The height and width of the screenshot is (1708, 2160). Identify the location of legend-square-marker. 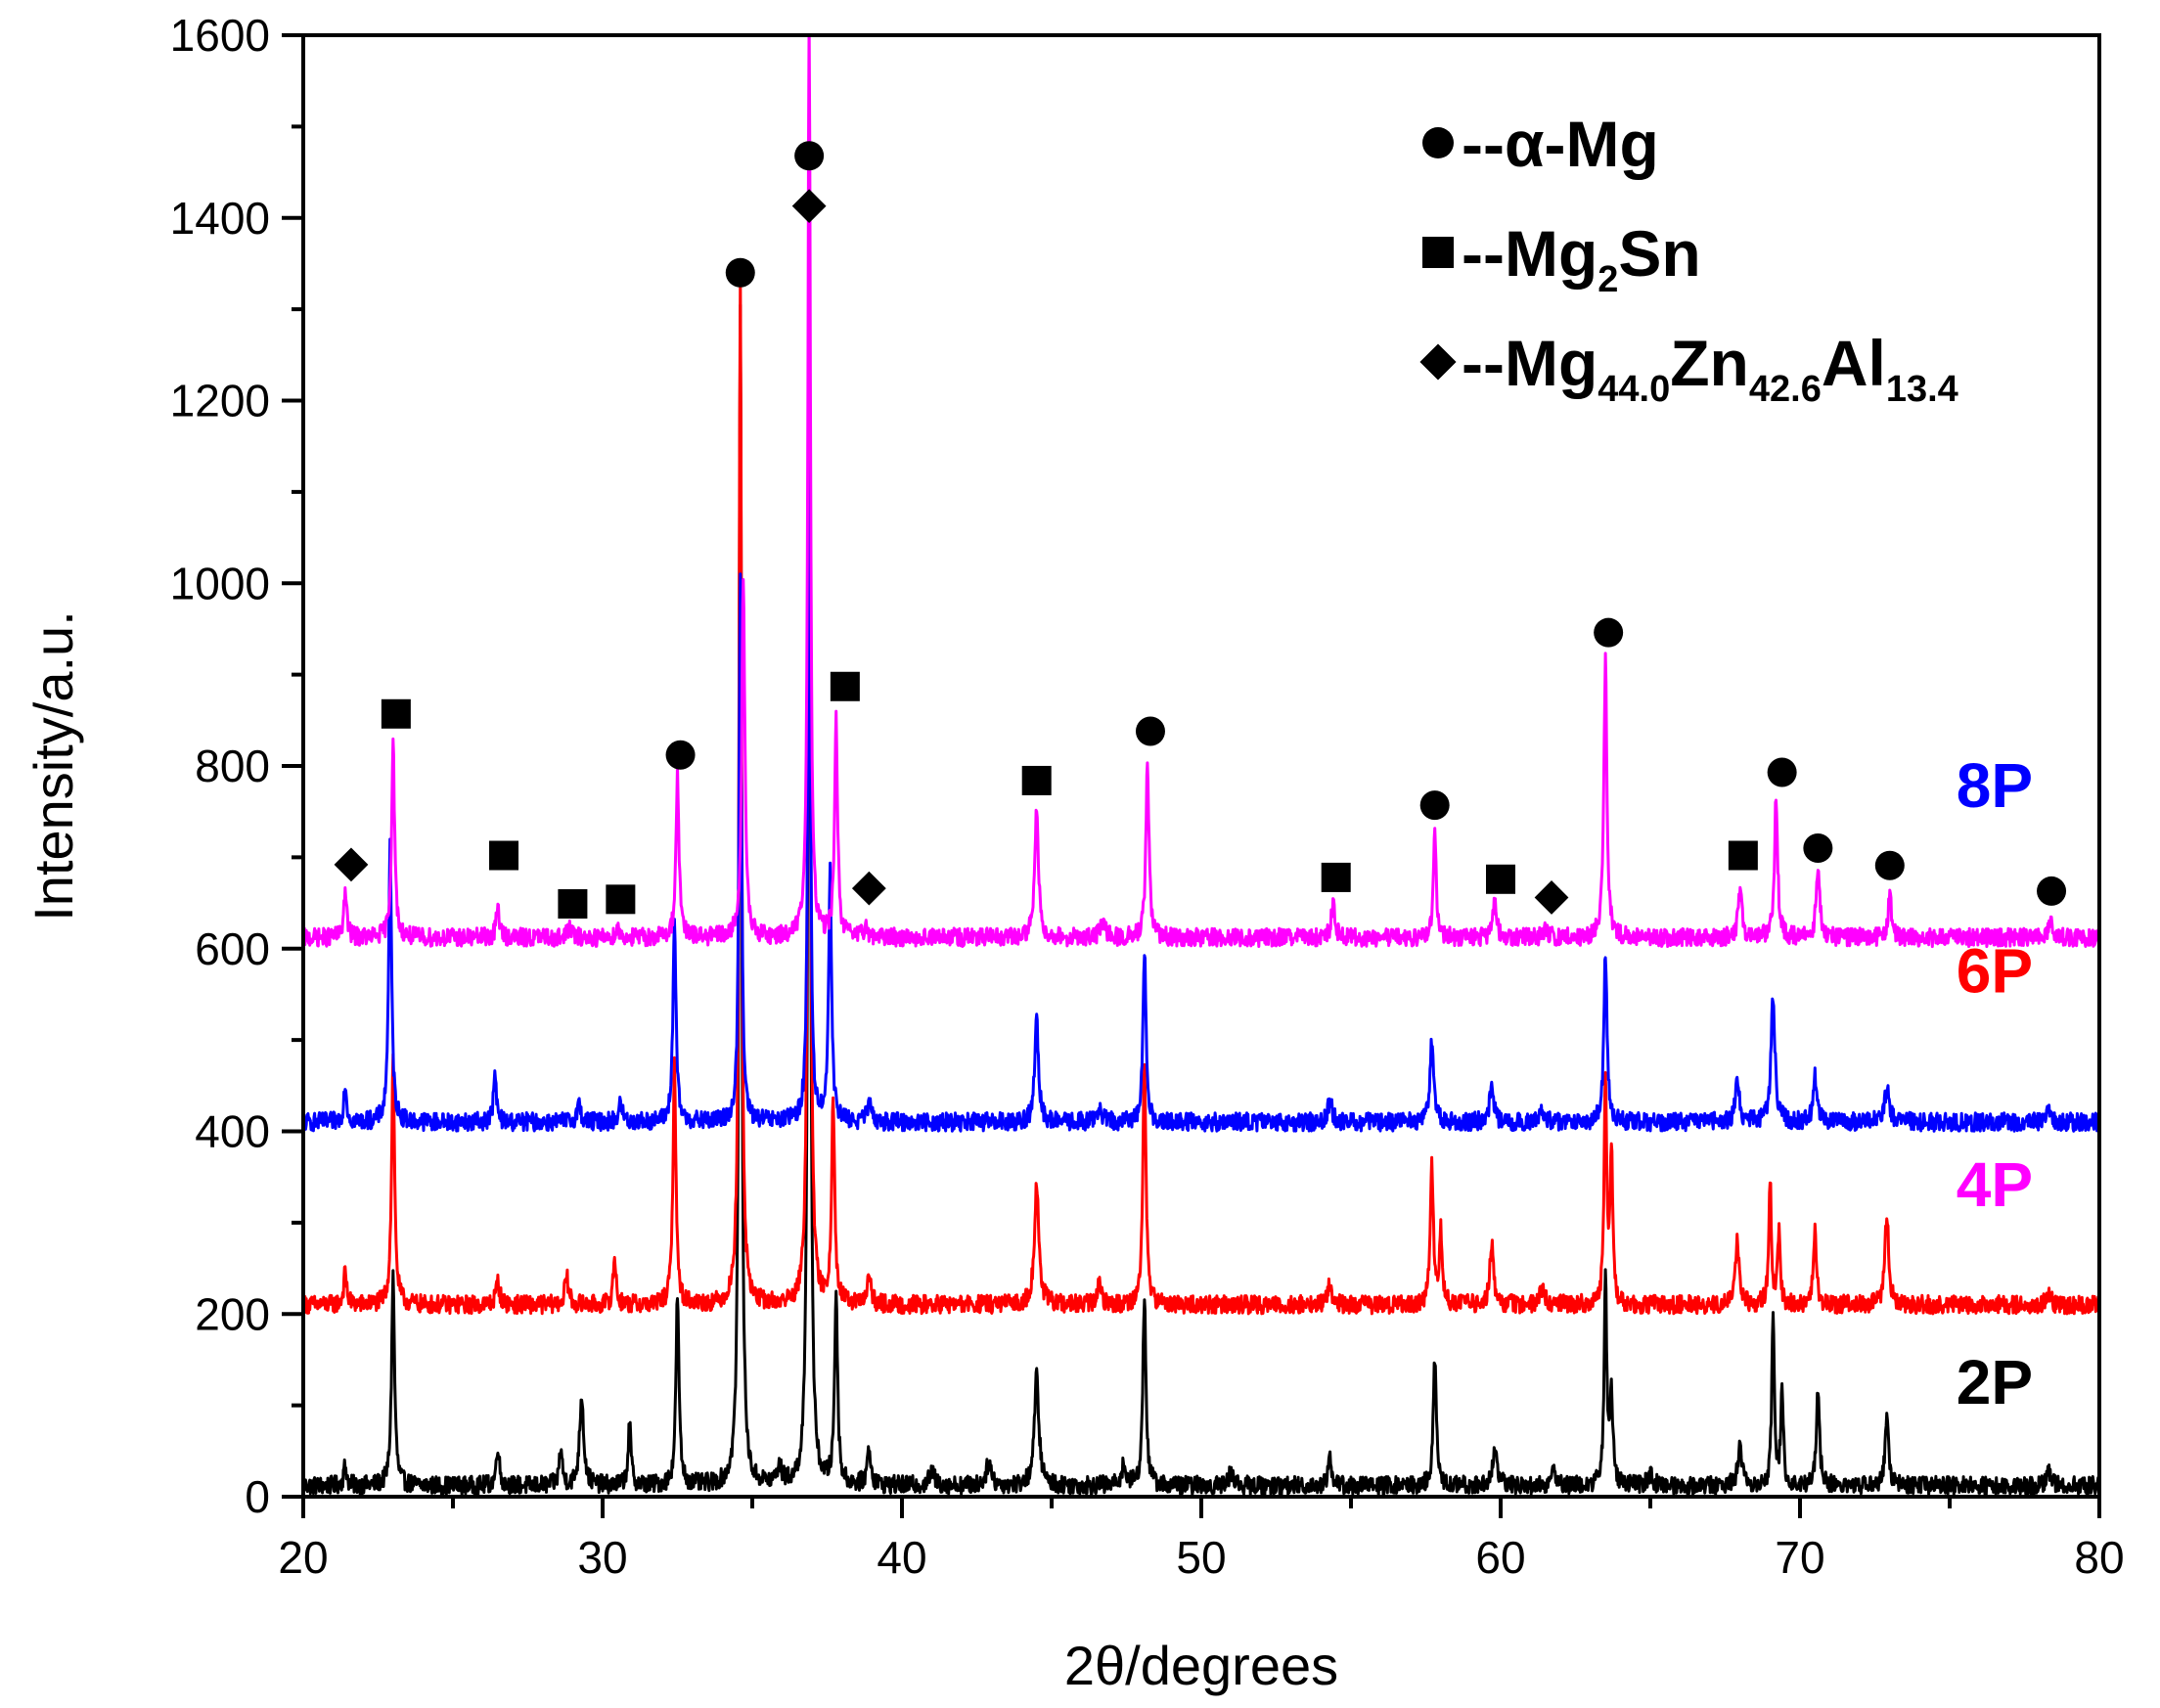
(1438, 252).